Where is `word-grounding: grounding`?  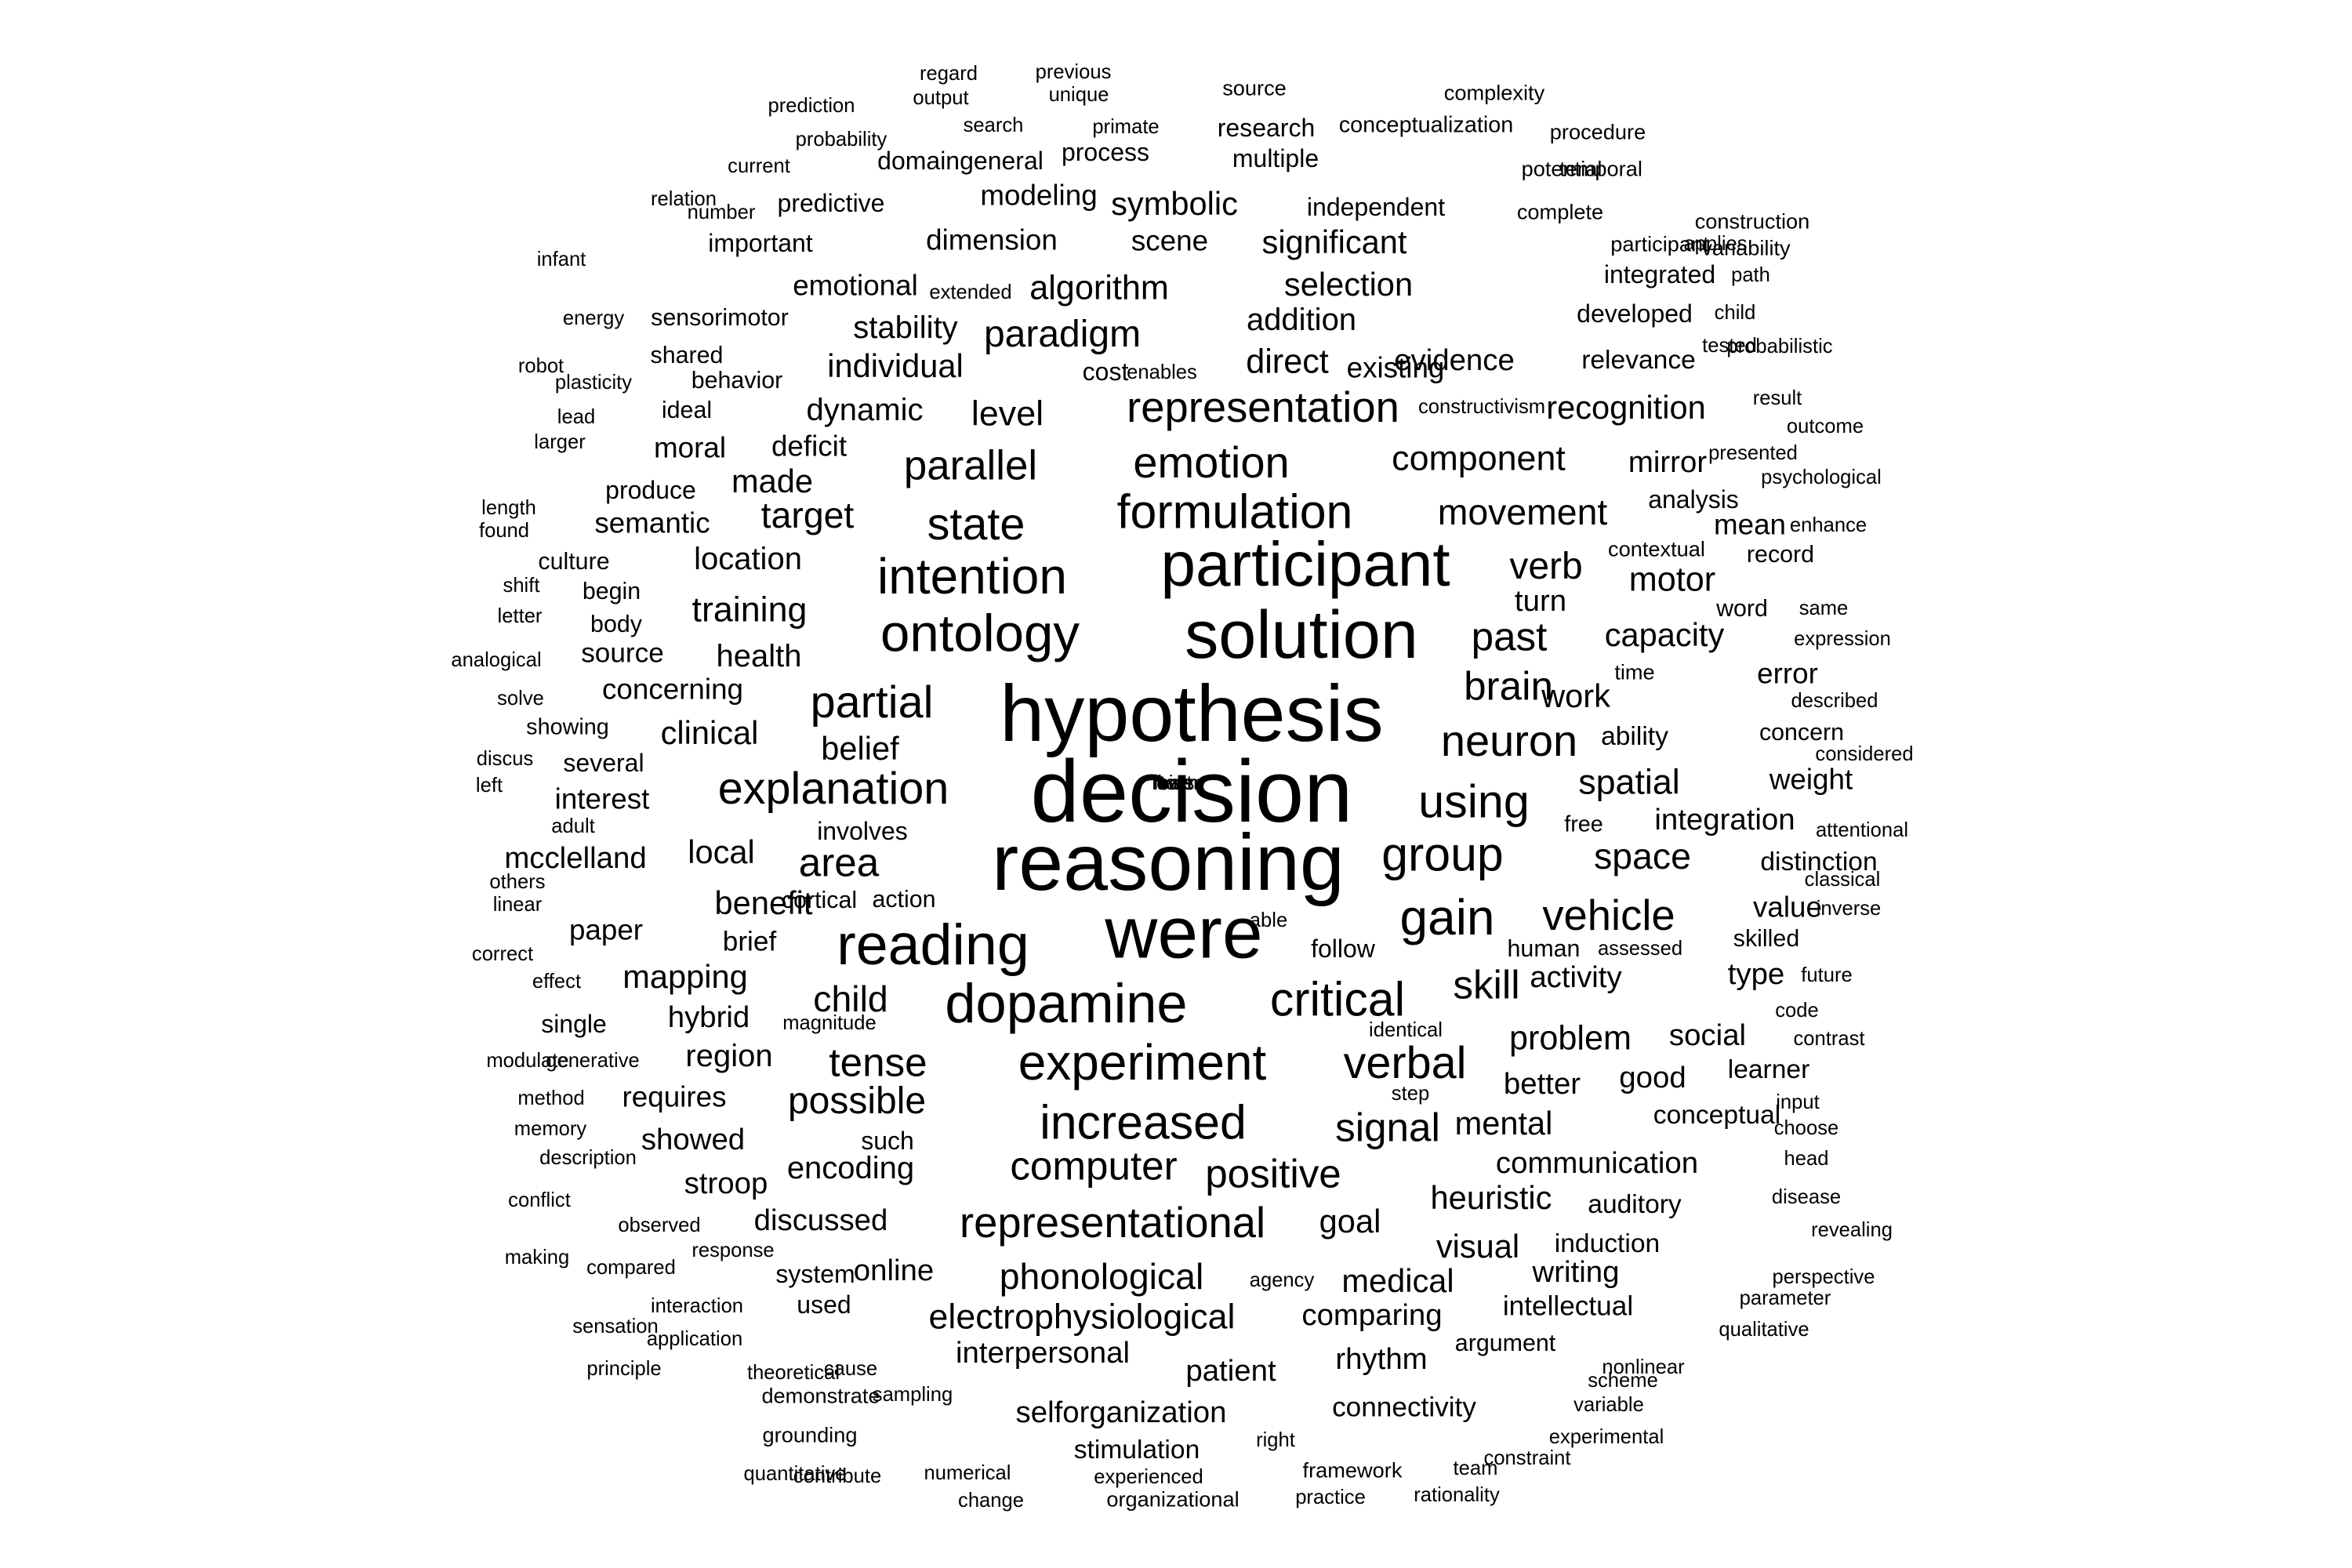 word-grounding: grounding is located at coordinates (810, 1434).